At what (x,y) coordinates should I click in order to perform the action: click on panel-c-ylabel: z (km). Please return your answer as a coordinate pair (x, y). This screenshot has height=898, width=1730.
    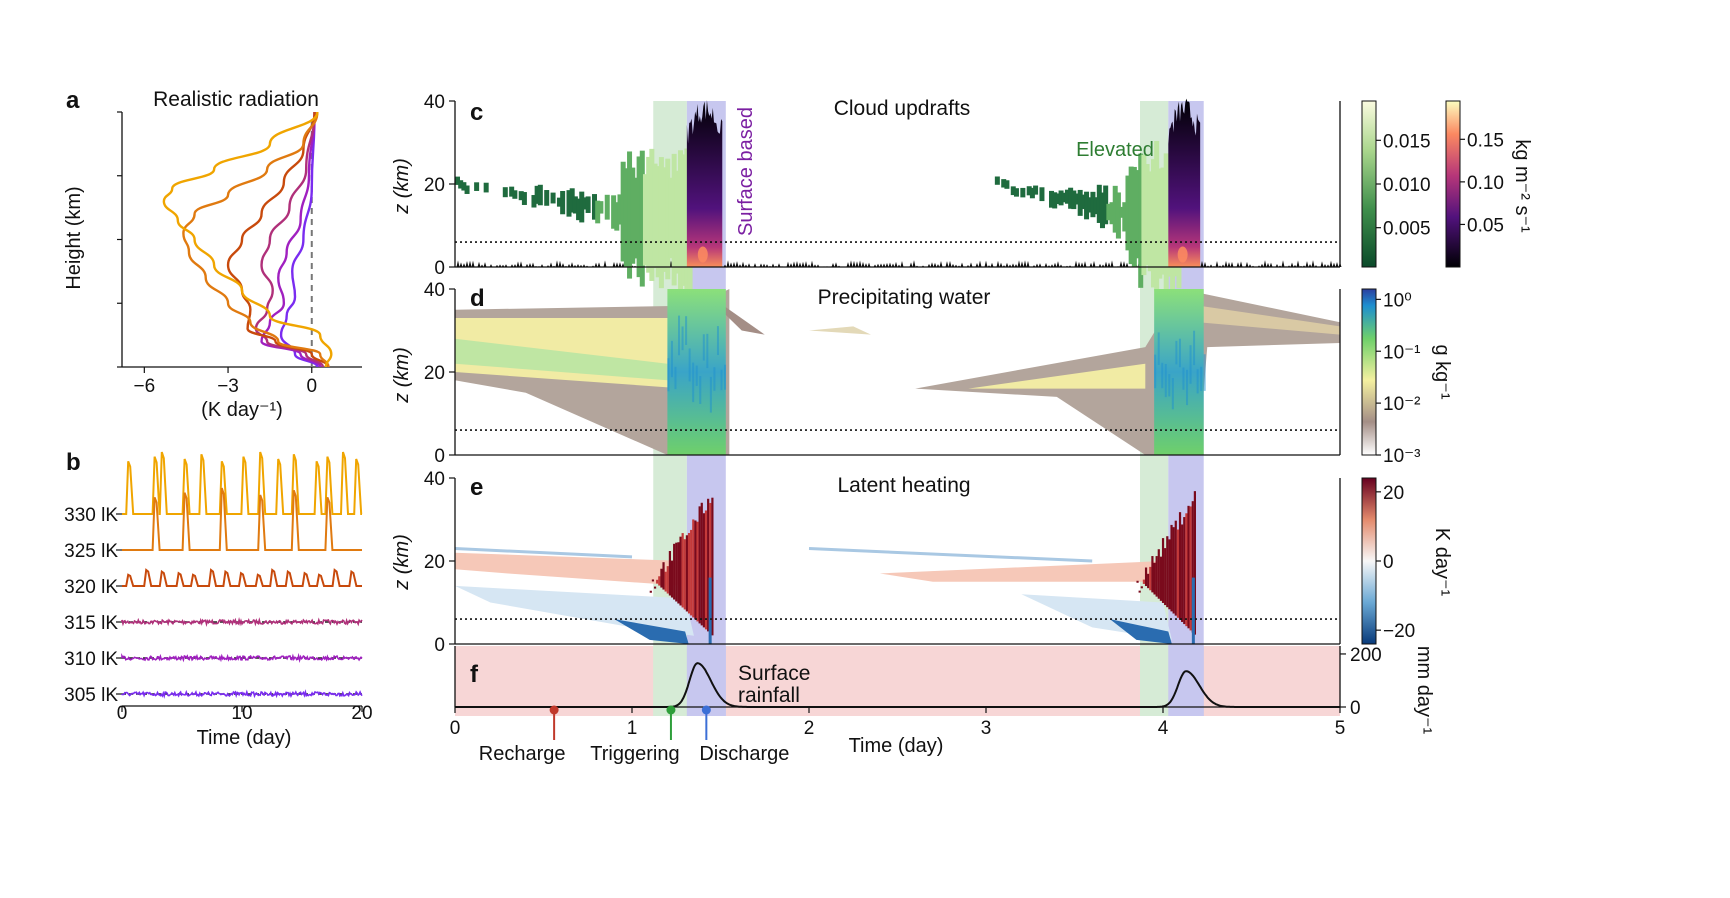
    Looking at the image, I should click on (402, 186).